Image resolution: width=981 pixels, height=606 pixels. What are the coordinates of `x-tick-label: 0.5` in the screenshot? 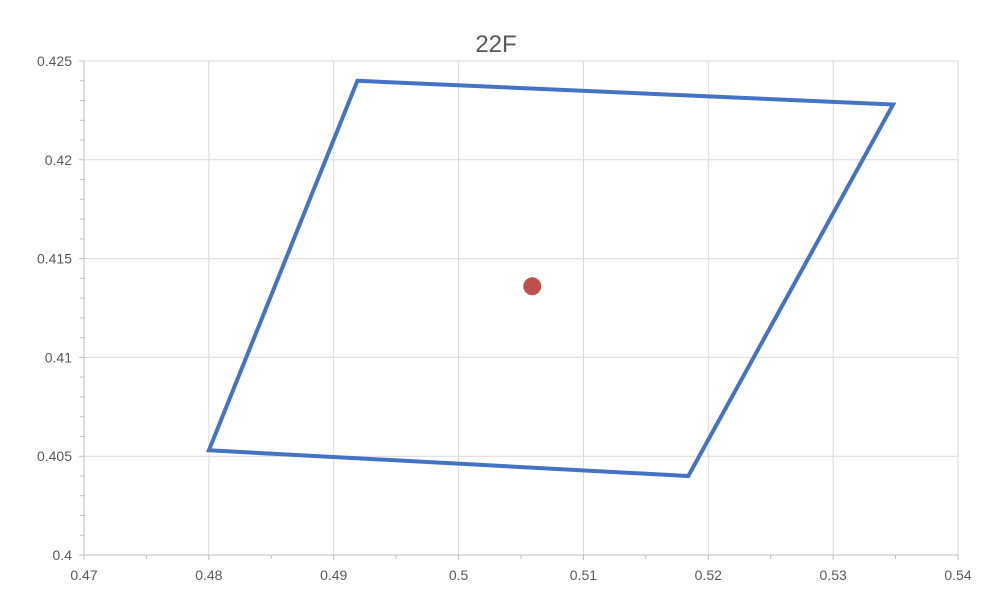 It's located at (459, 575).